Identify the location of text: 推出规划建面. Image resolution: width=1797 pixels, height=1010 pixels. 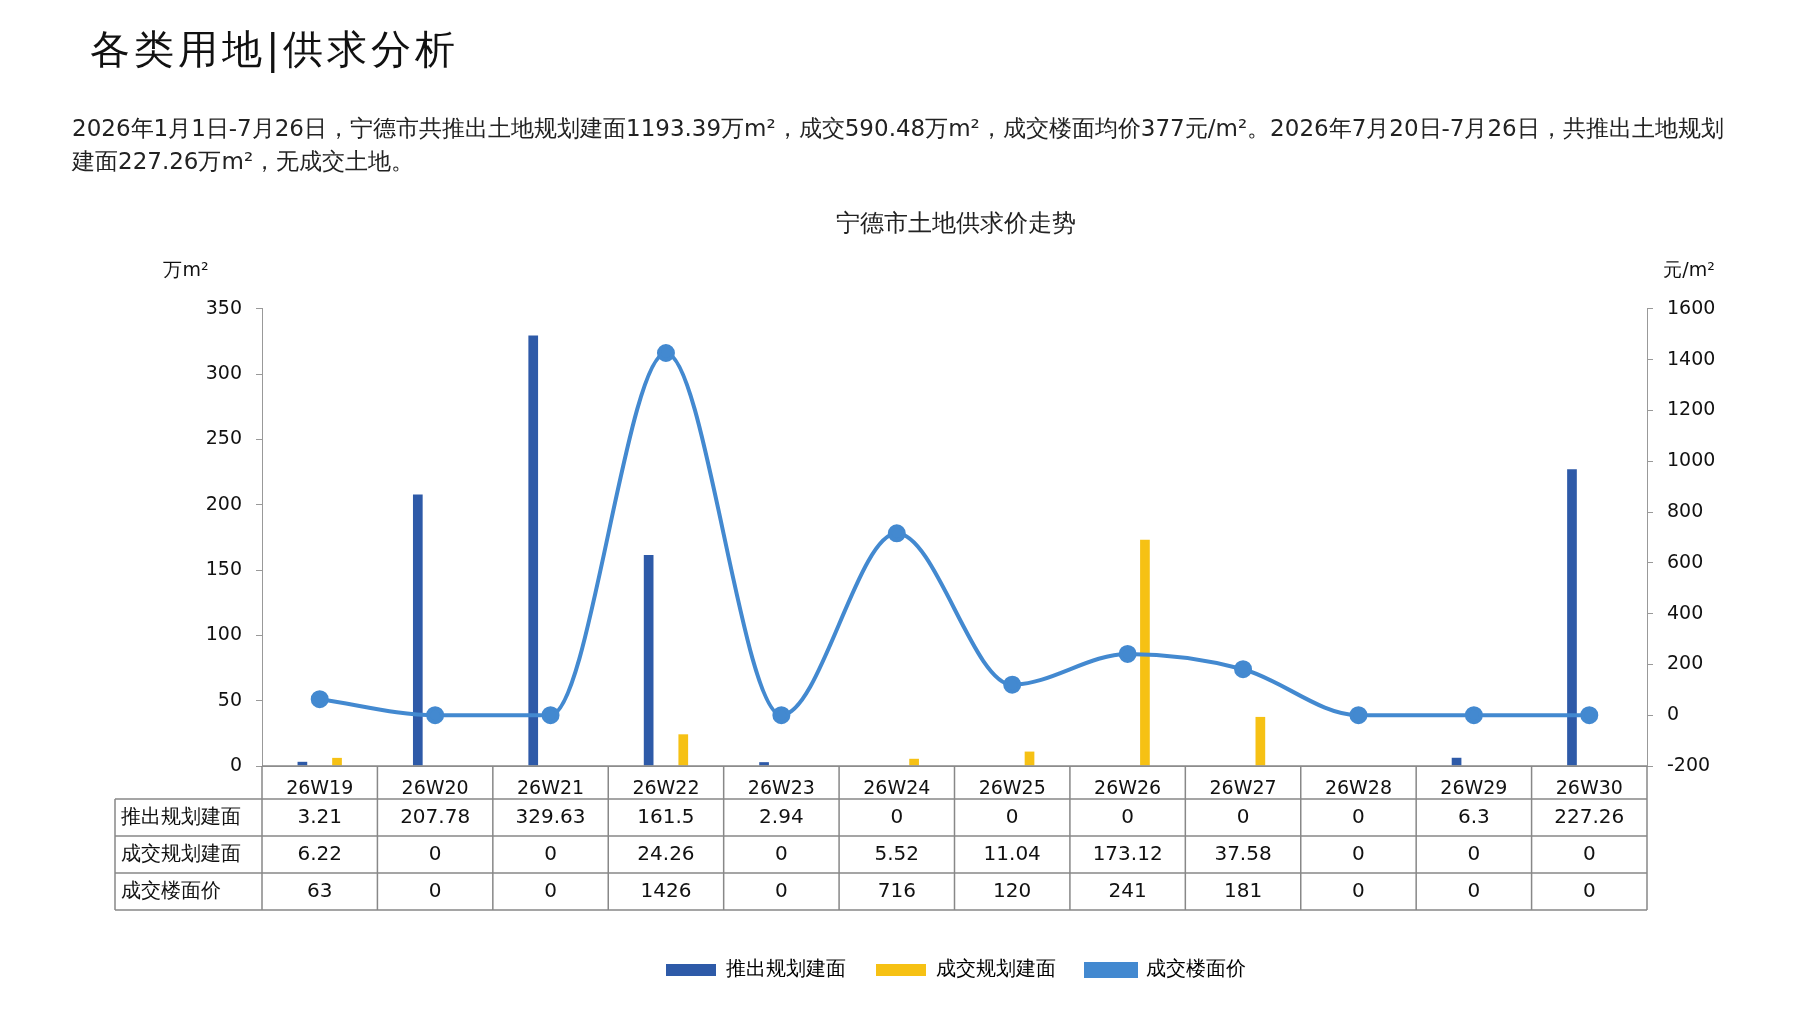
(181, 815).